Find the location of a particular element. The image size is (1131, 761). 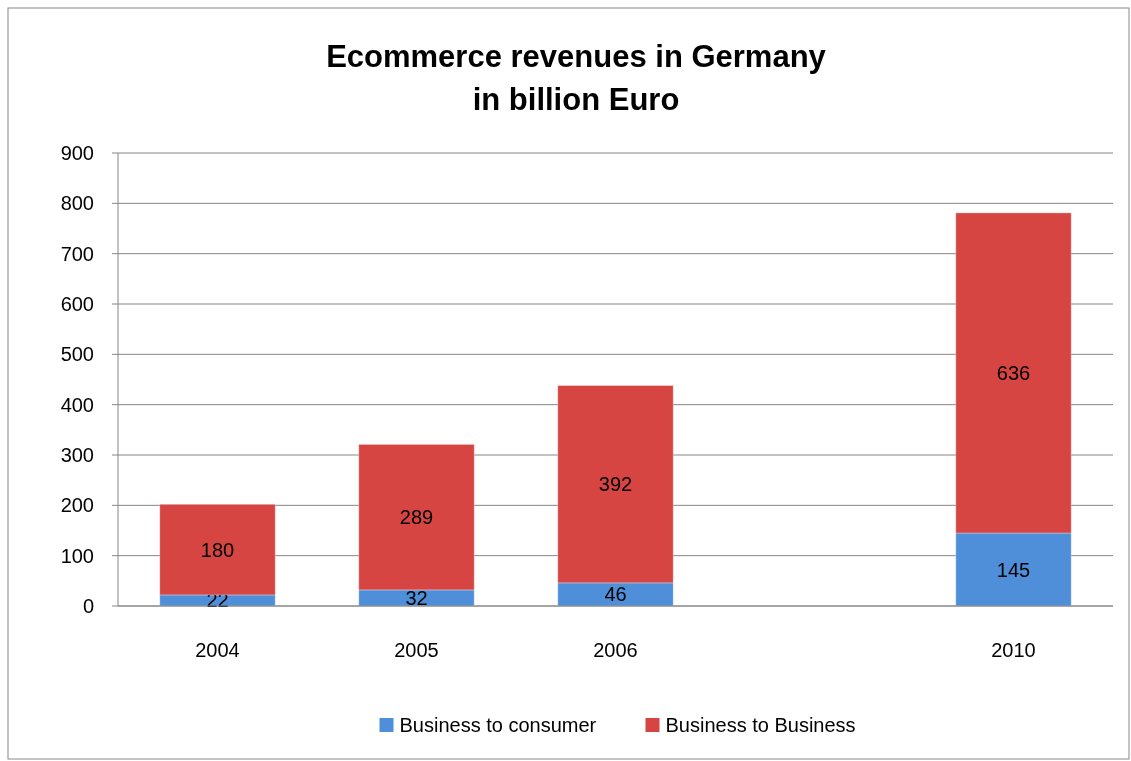

x-tick-label: 2006 is located at coordinates (615, 650).